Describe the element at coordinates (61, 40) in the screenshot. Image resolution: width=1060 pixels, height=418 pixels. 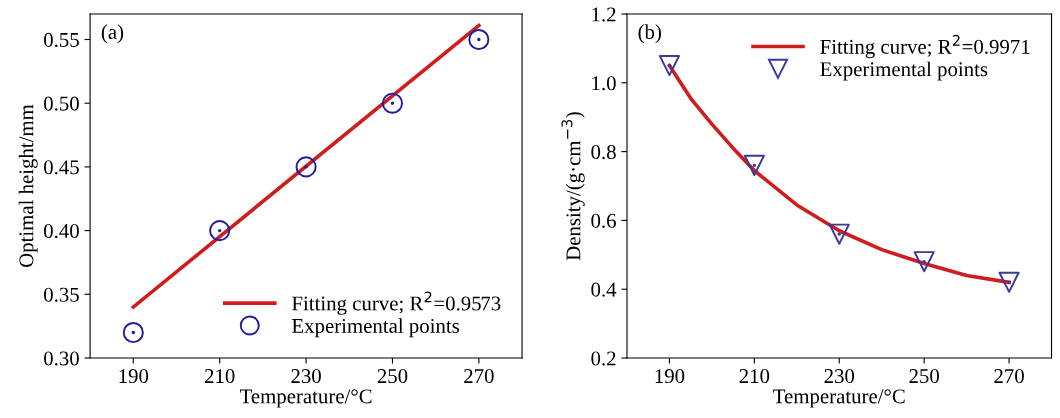
I see `y-tick-label: 0.55` at that location.